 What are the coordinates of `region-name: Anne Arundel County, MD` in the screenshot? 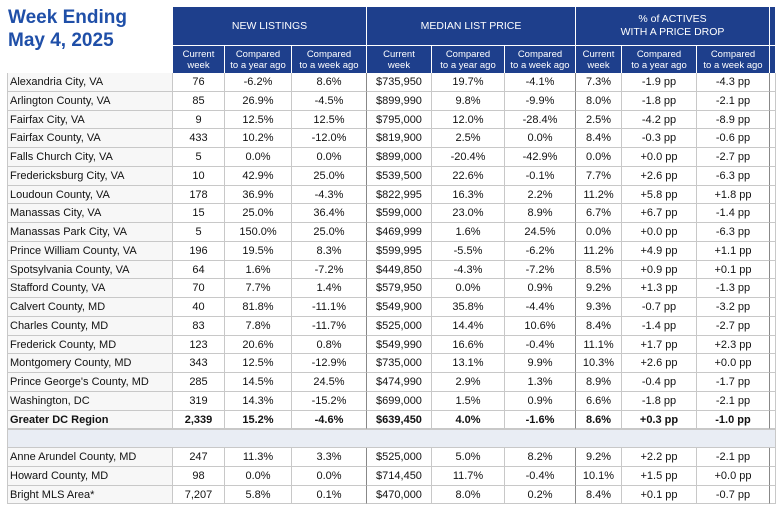 It's located at (73, 457).